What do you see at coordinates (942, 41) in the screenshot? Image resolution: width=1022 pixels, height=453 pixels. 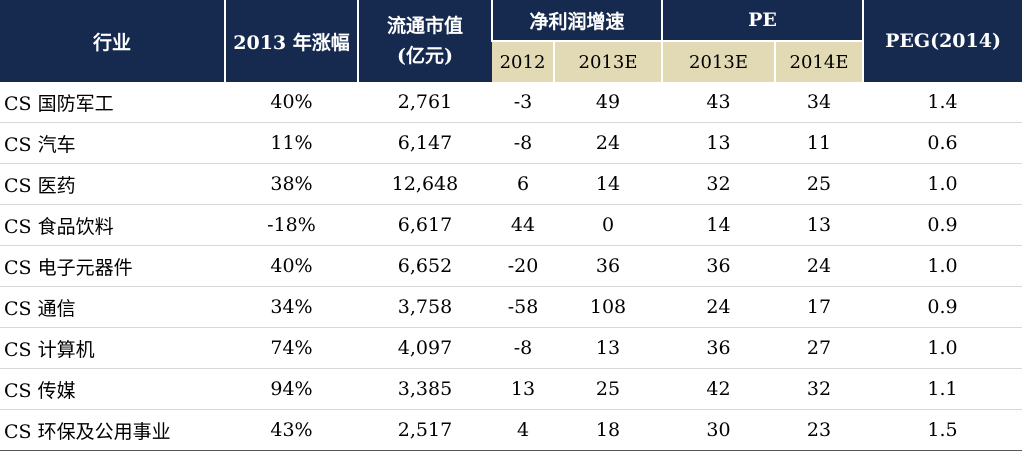 I see `header-peg: PEG(2014)` at bounding box center [942, 41].